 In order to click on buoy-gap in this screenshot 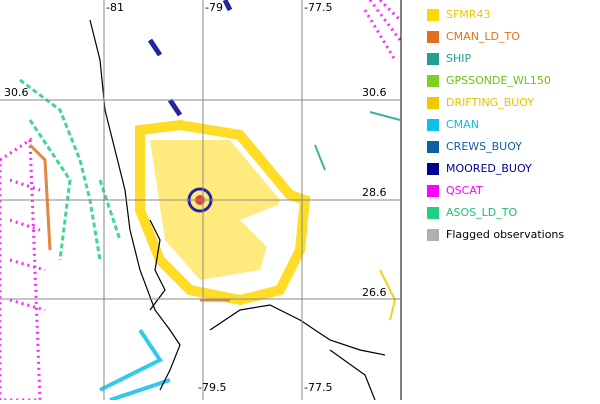, I will do `click(265, 230)`.